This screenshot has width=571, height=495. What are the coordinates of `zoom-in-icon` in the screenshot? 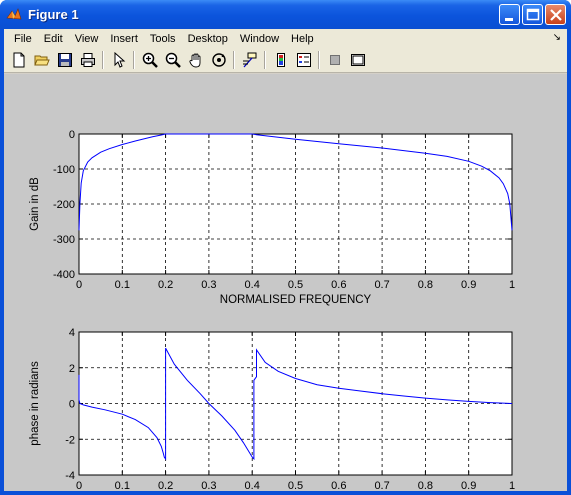 It's located at (150, 60).